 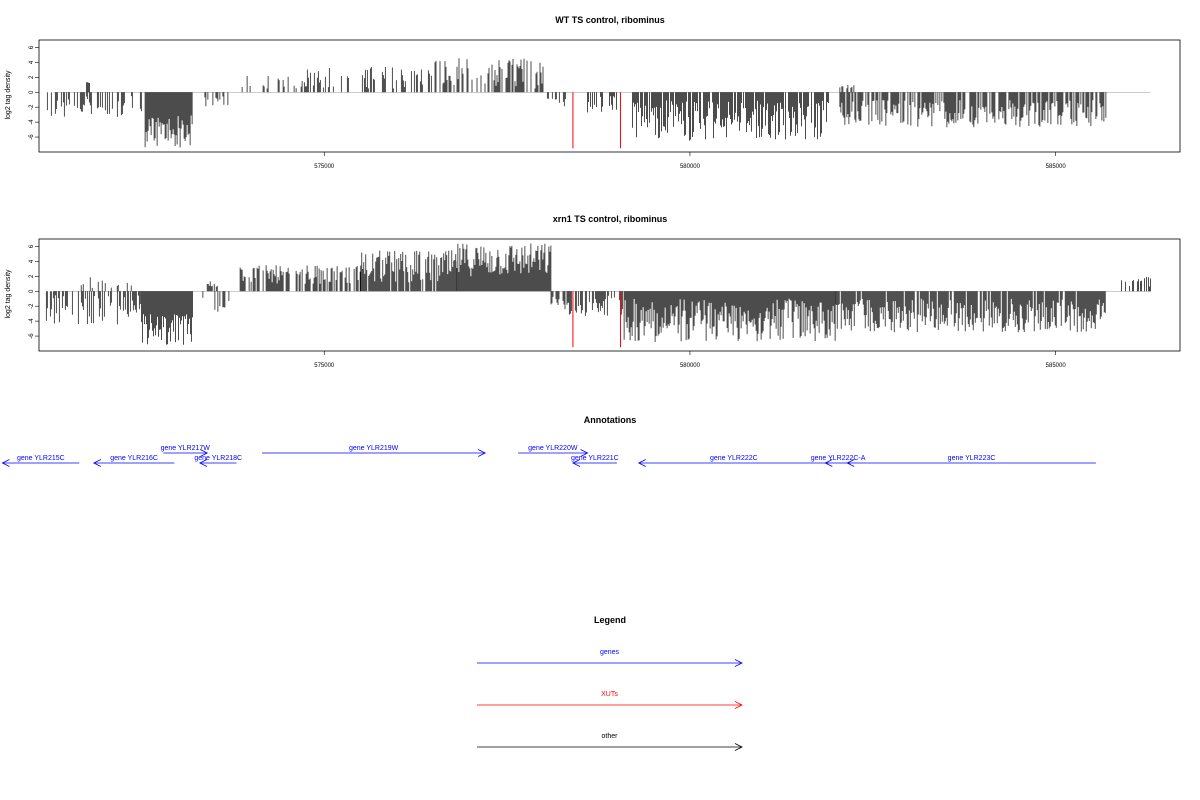 What do you see at coordinates (8, 95) in the screenshot?
I see `wt-track-ylabel: log2 tag density` at bounding box center [8, 95].